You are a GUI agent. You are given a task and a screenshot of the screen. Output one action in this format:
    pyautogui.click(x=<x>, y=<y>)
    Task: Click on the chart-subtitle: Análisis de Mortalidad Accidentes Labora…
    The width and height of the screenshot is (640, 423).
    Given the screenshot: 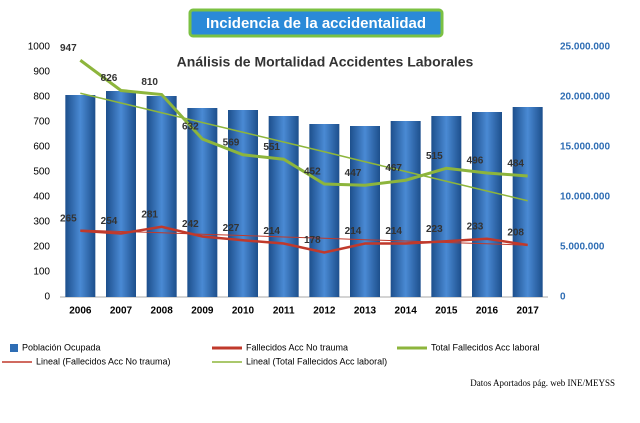 What is the action you would take?
    pyautogui.click(x=325, y=62)
    